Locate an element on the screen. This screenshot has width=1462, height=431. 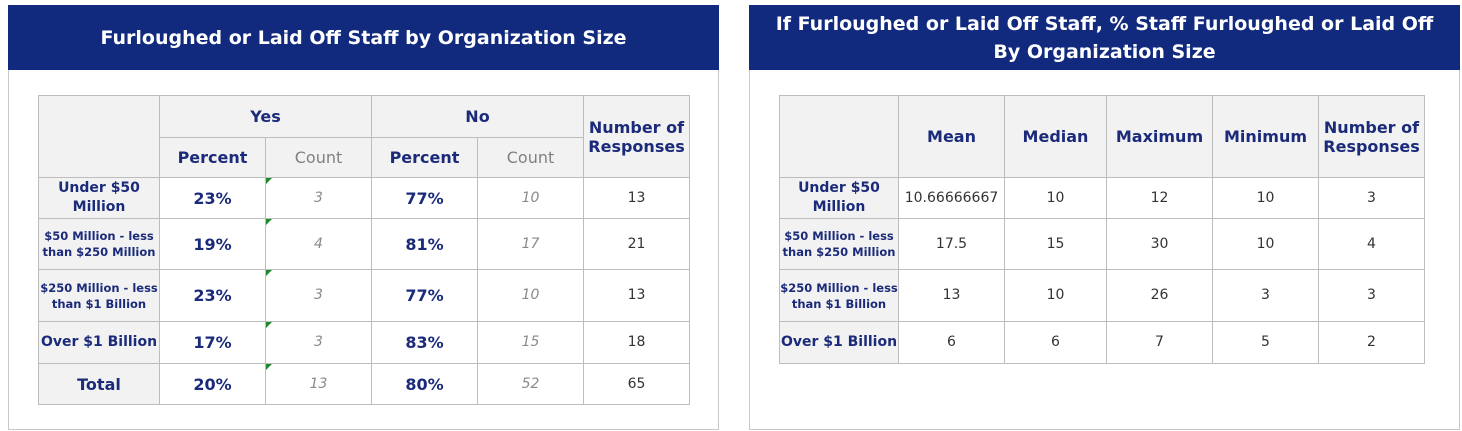
row-label: Total is located at coordinates (99, 384).